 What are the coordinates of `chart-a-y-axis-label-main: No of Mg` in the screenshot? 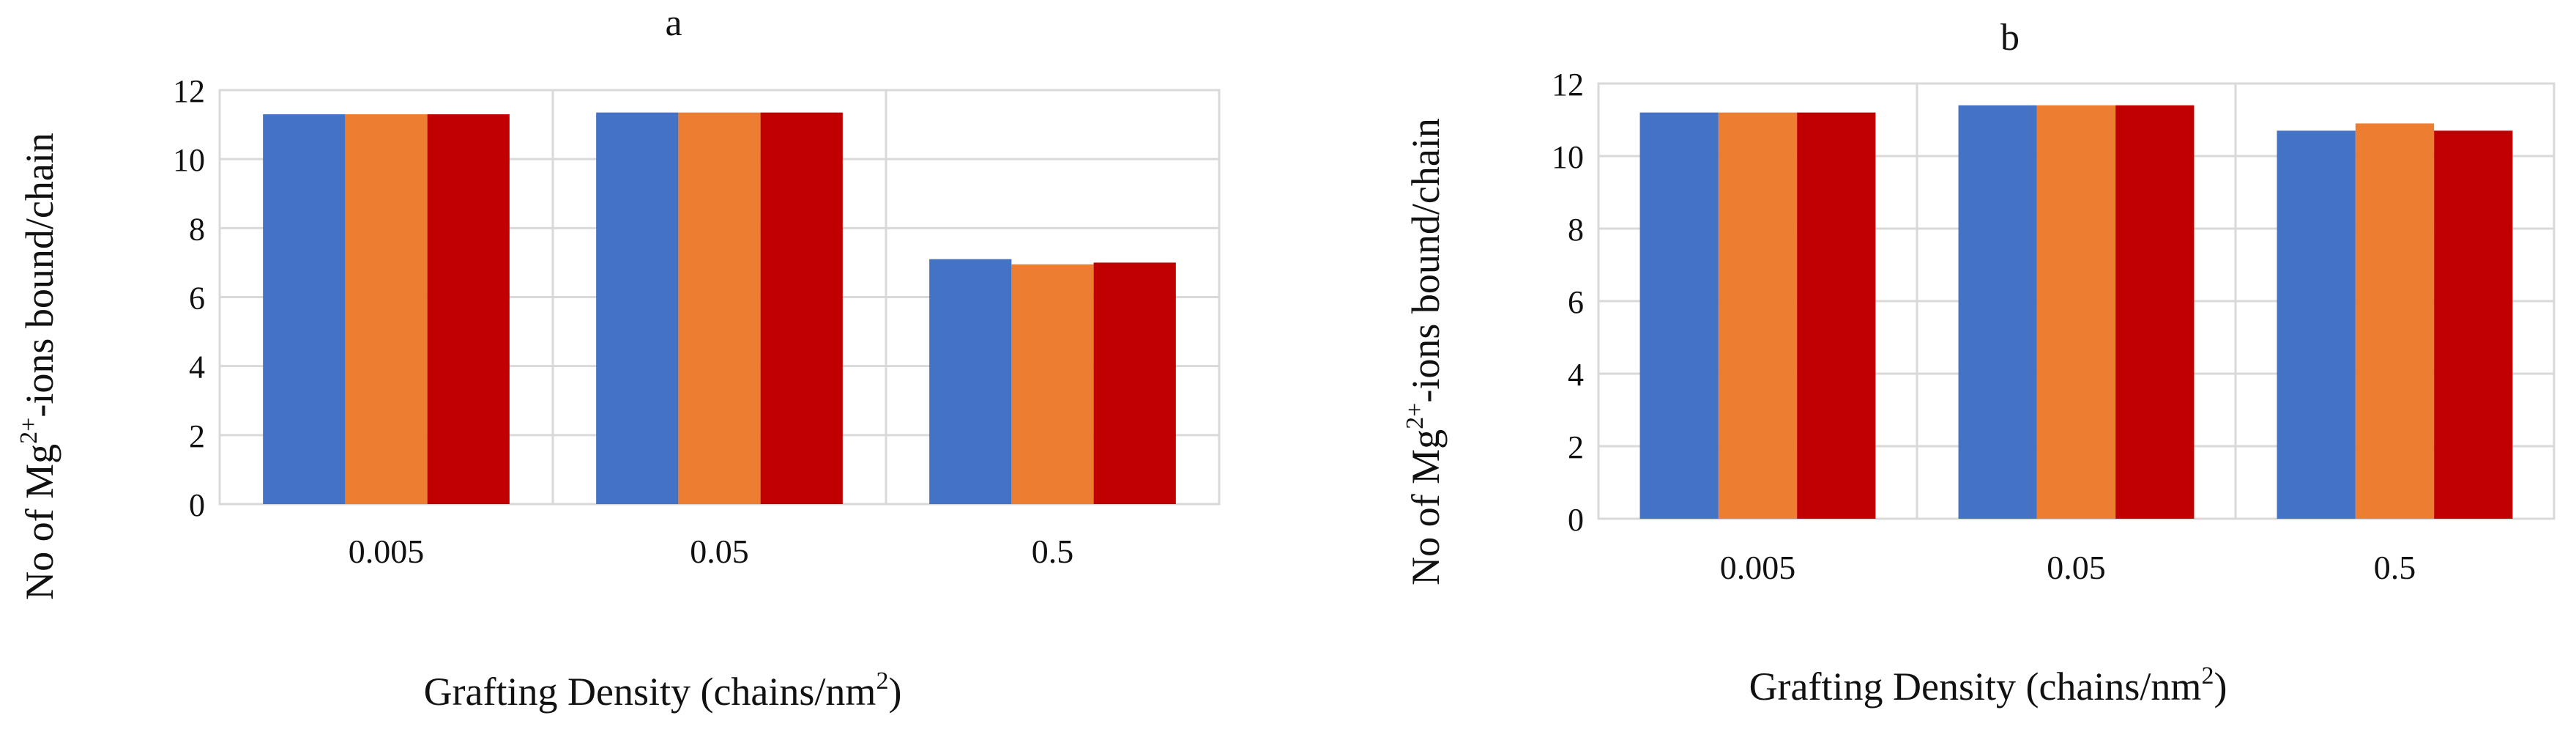 It's located at (40, 522).